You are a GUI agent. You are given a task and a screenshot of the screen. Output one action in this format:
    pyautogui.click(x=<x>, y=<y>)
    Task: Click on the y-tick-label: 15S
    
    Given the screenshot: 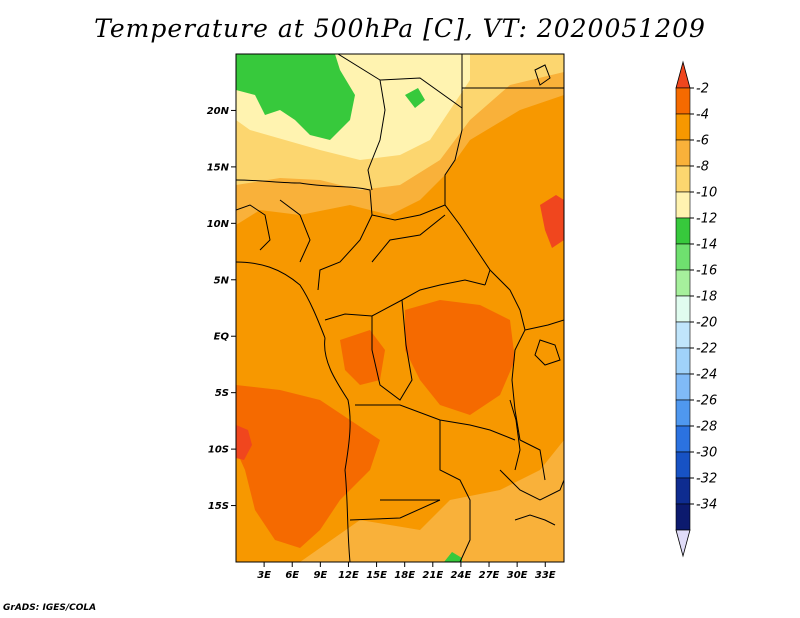 What is the action you would take?
    pyautogui.click(x=218, y=506)
    